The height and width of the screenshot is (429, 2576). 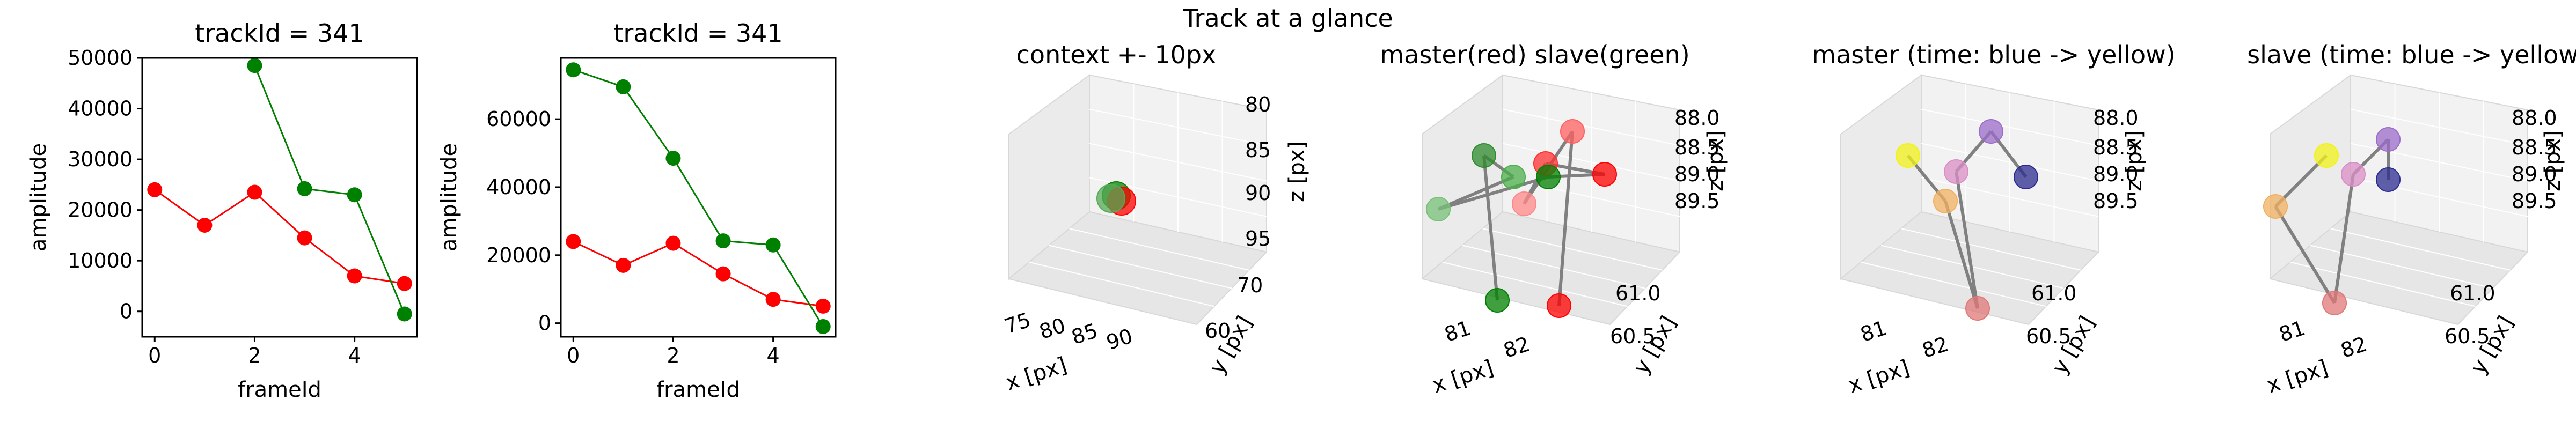 What do you see at coordinates (100, 159) in the screenshot?
I see `y-tick-label: 30000` at bounding box center [100, 159].